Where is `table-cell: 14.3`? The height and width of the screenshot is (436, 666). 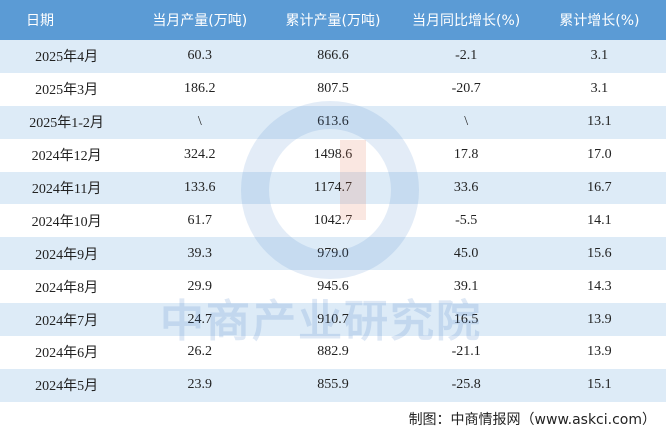
table-cell: 14.3 is located at coordinates (599, 287).